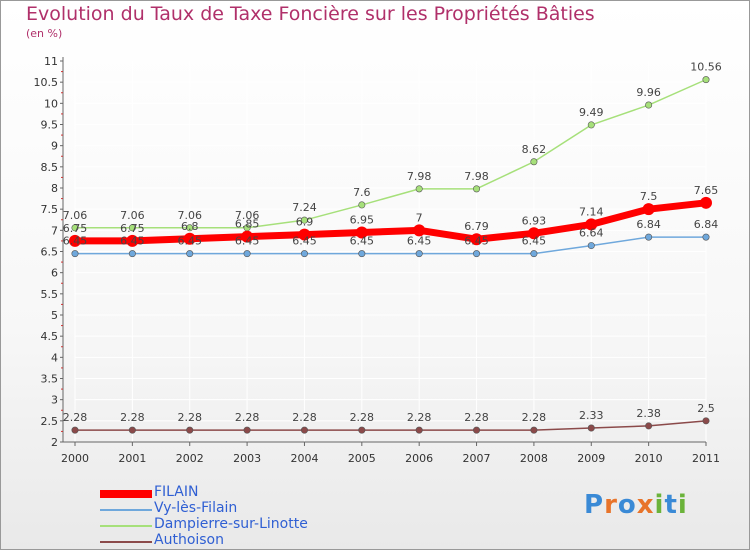  What do you see at coordinates (250, 540) in the screenshot?
I see `legend-item: Authoison` at bounding box center [250, 540].